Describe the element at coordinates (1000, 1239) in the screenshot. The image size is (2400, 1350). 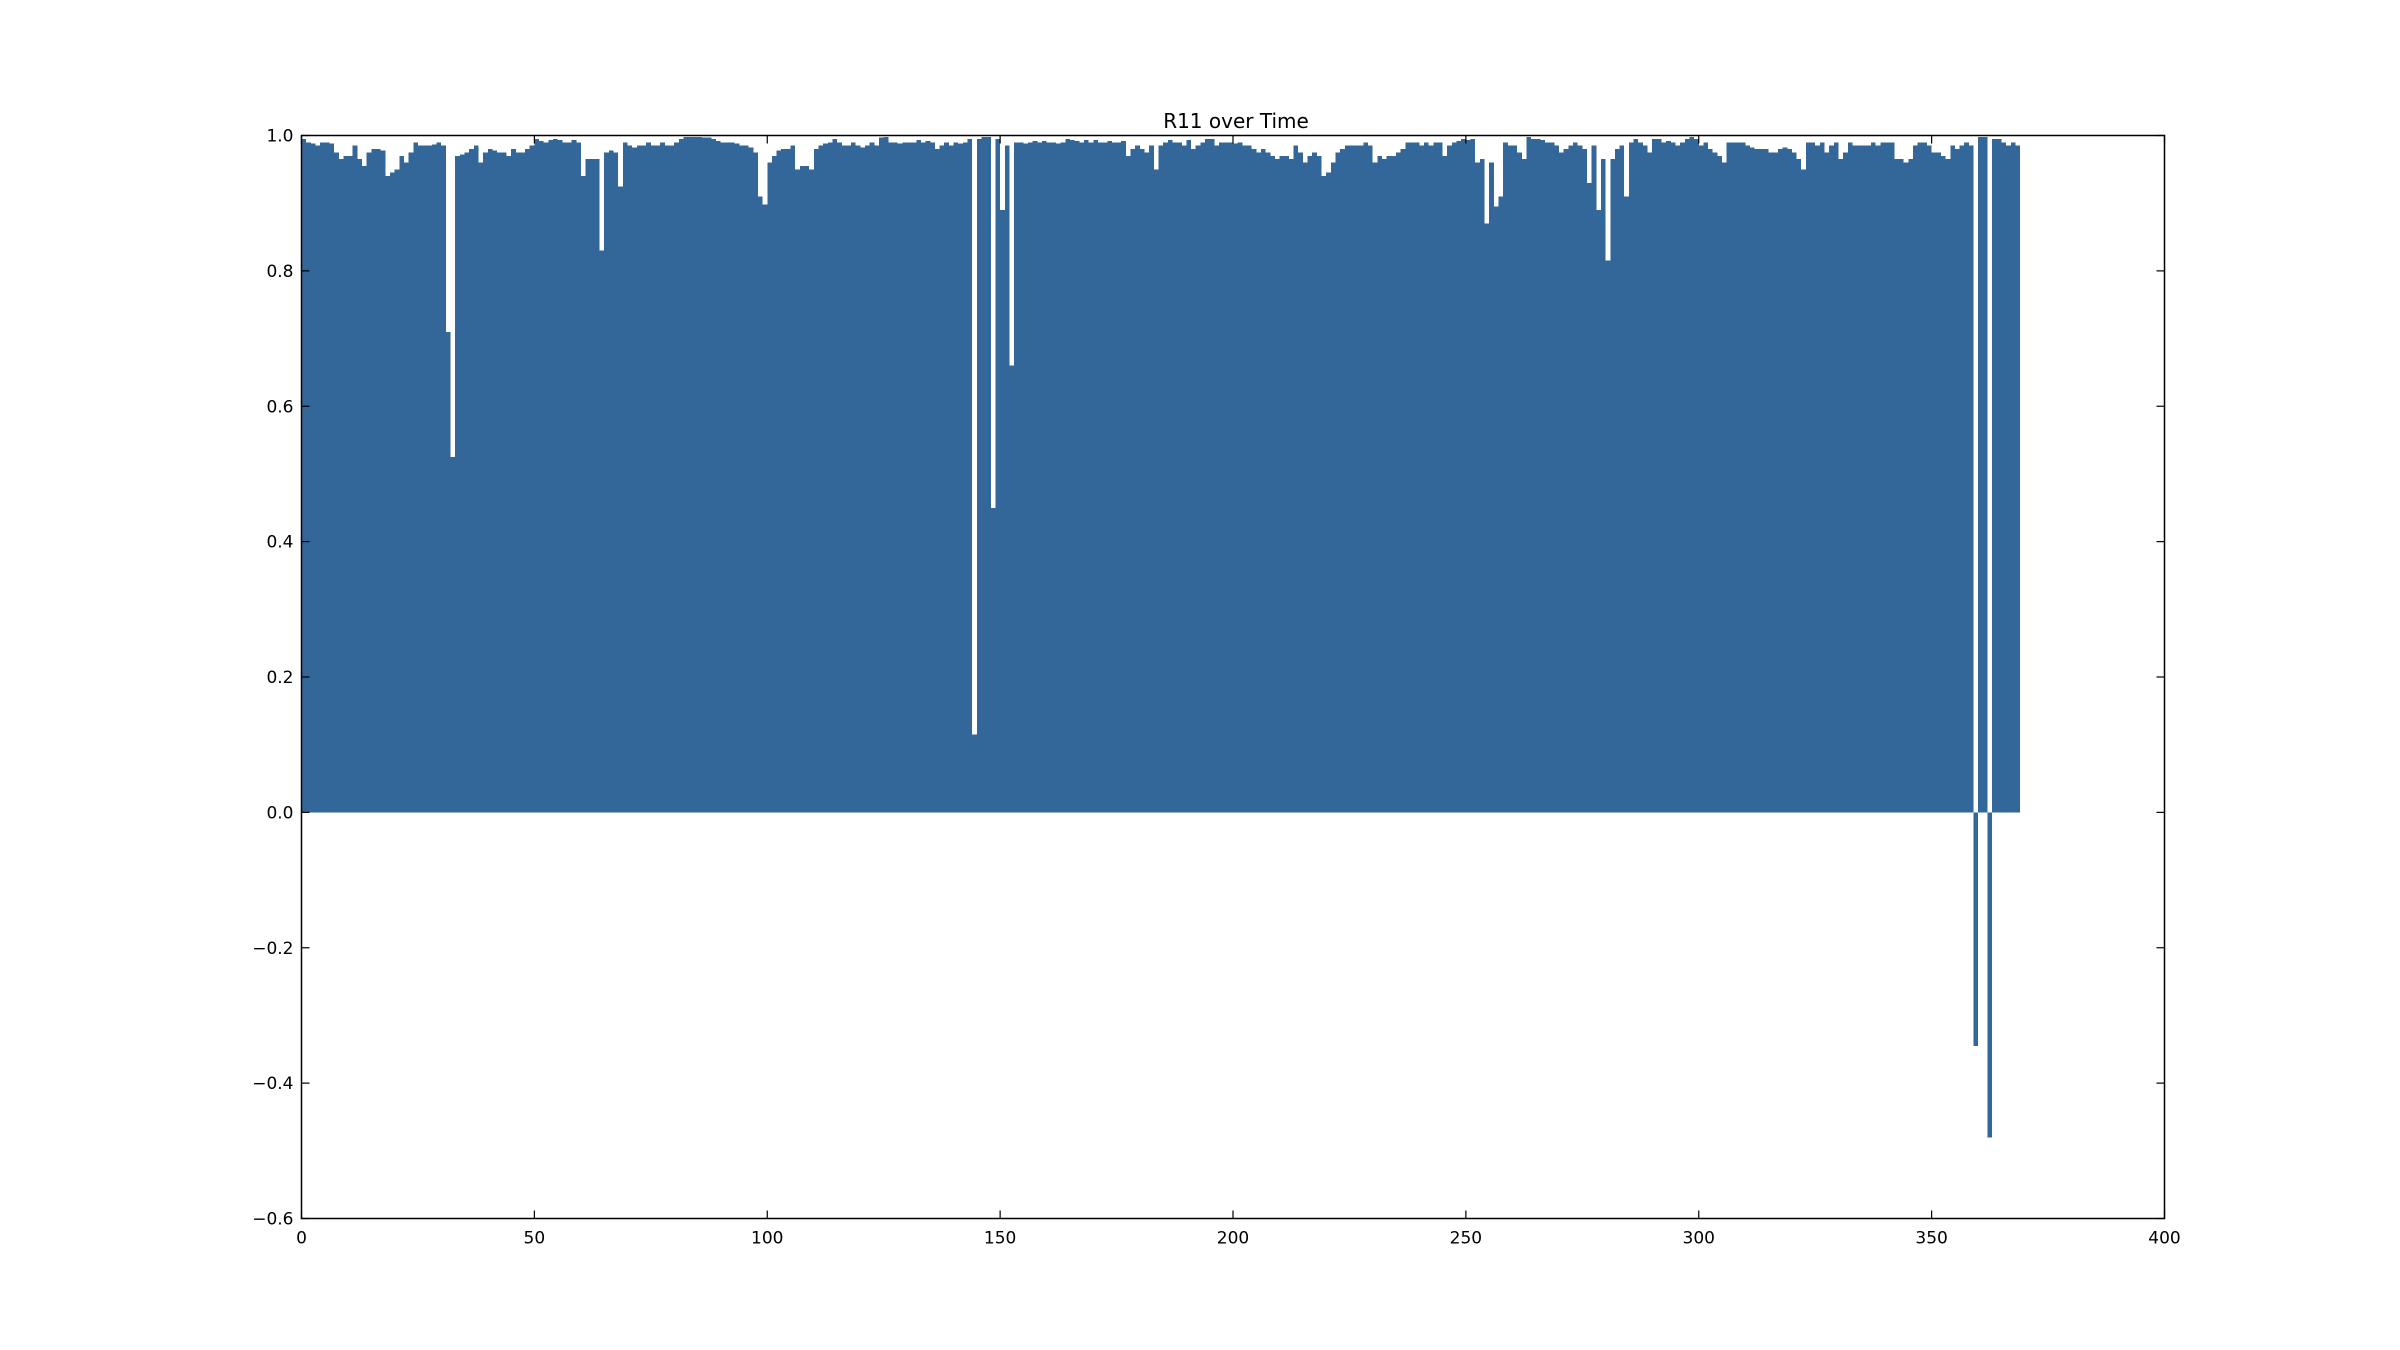
I see `x-tick-label: 150` at that location.